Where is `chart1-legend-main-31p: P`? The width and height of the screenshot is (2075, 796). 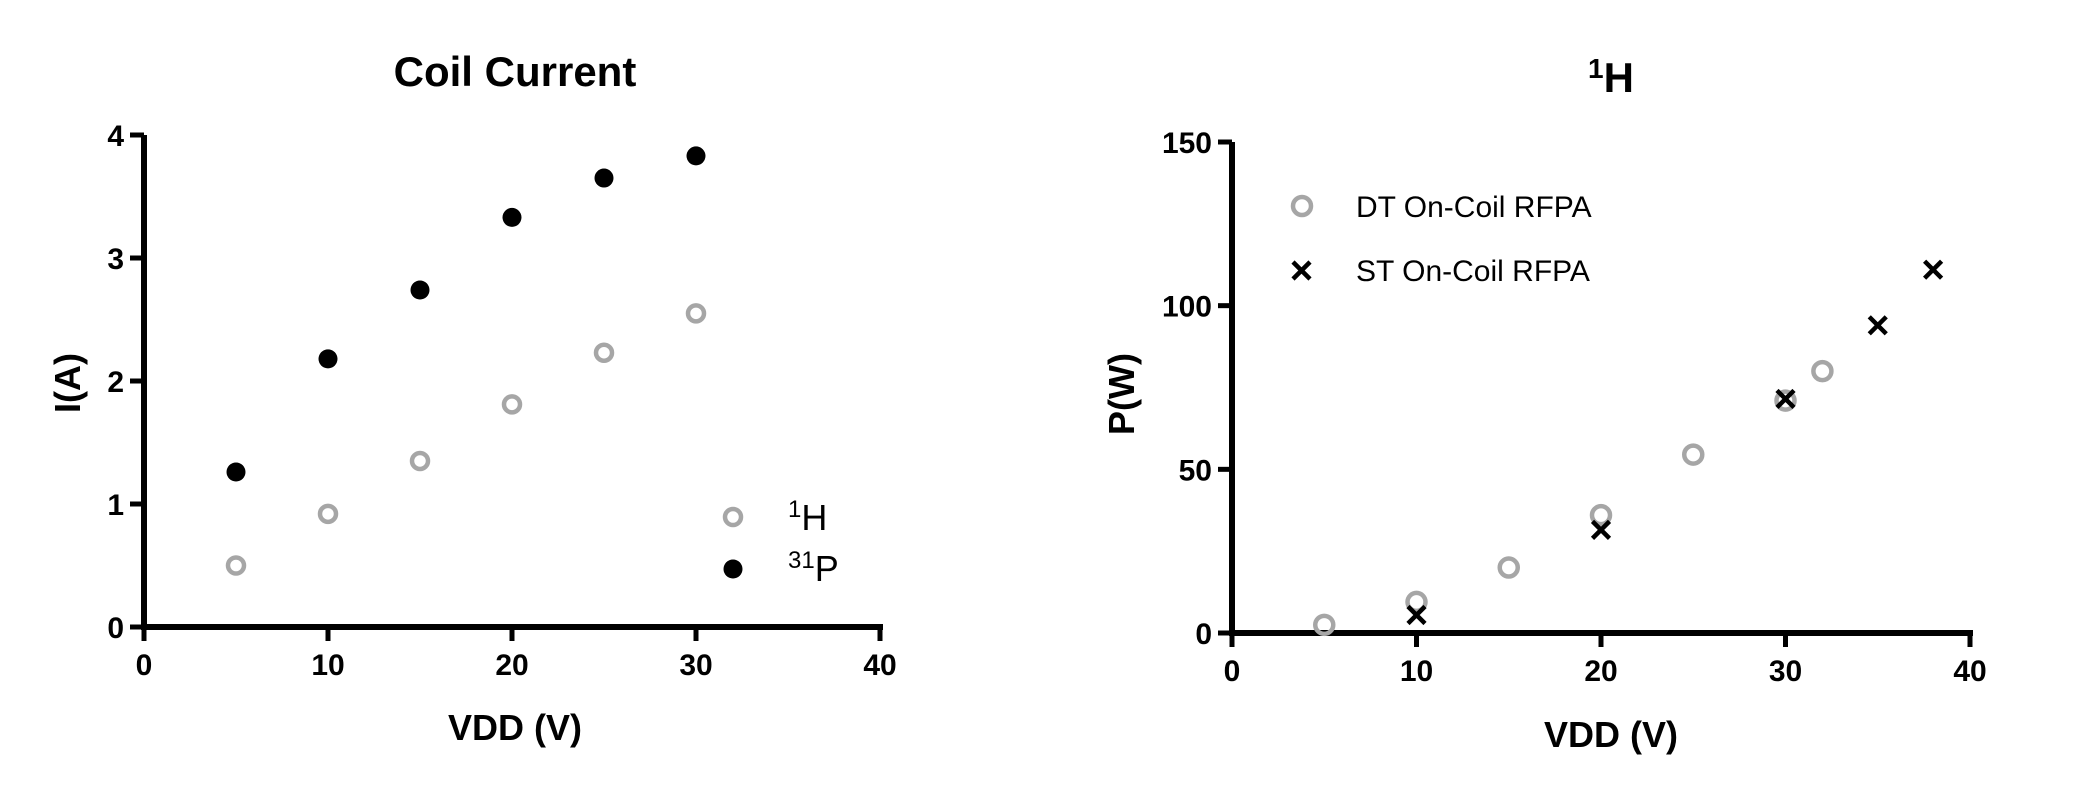
chart1-legend-main-31p: P is located at coordinates (827, 568).